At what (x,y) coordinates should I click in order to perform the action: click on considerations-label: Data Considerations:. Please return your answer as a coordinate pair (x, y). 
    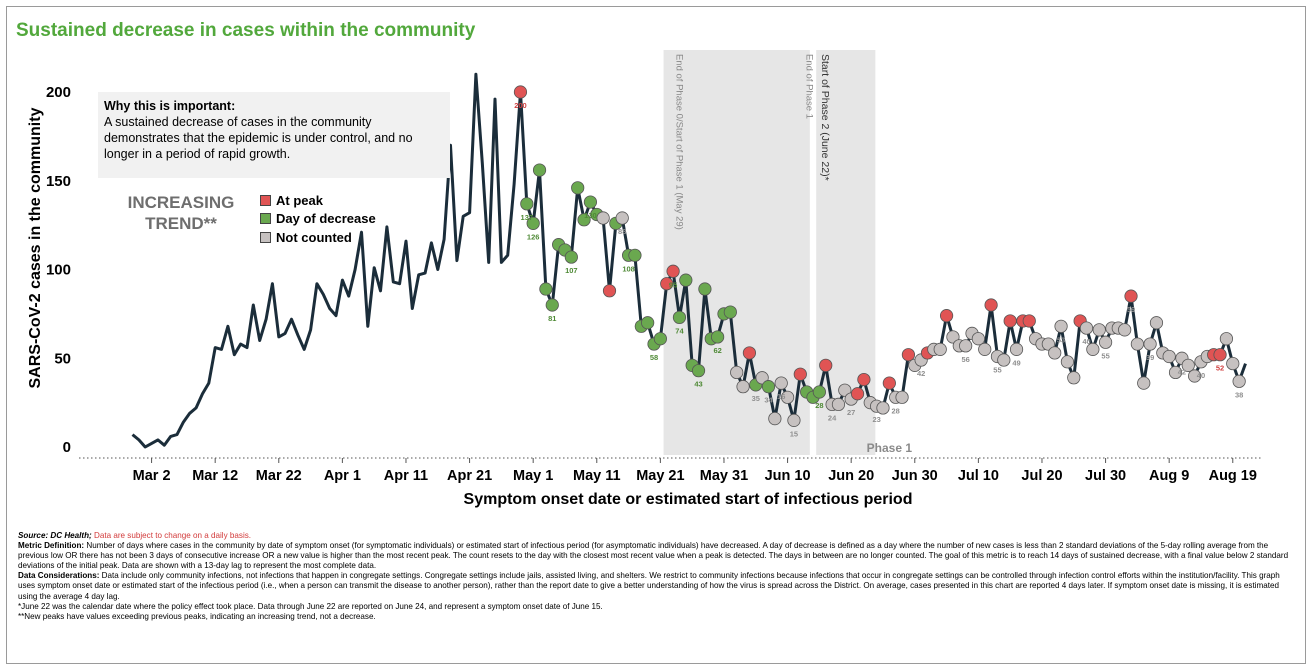
    Looking at the image, I should click on (59, 576).